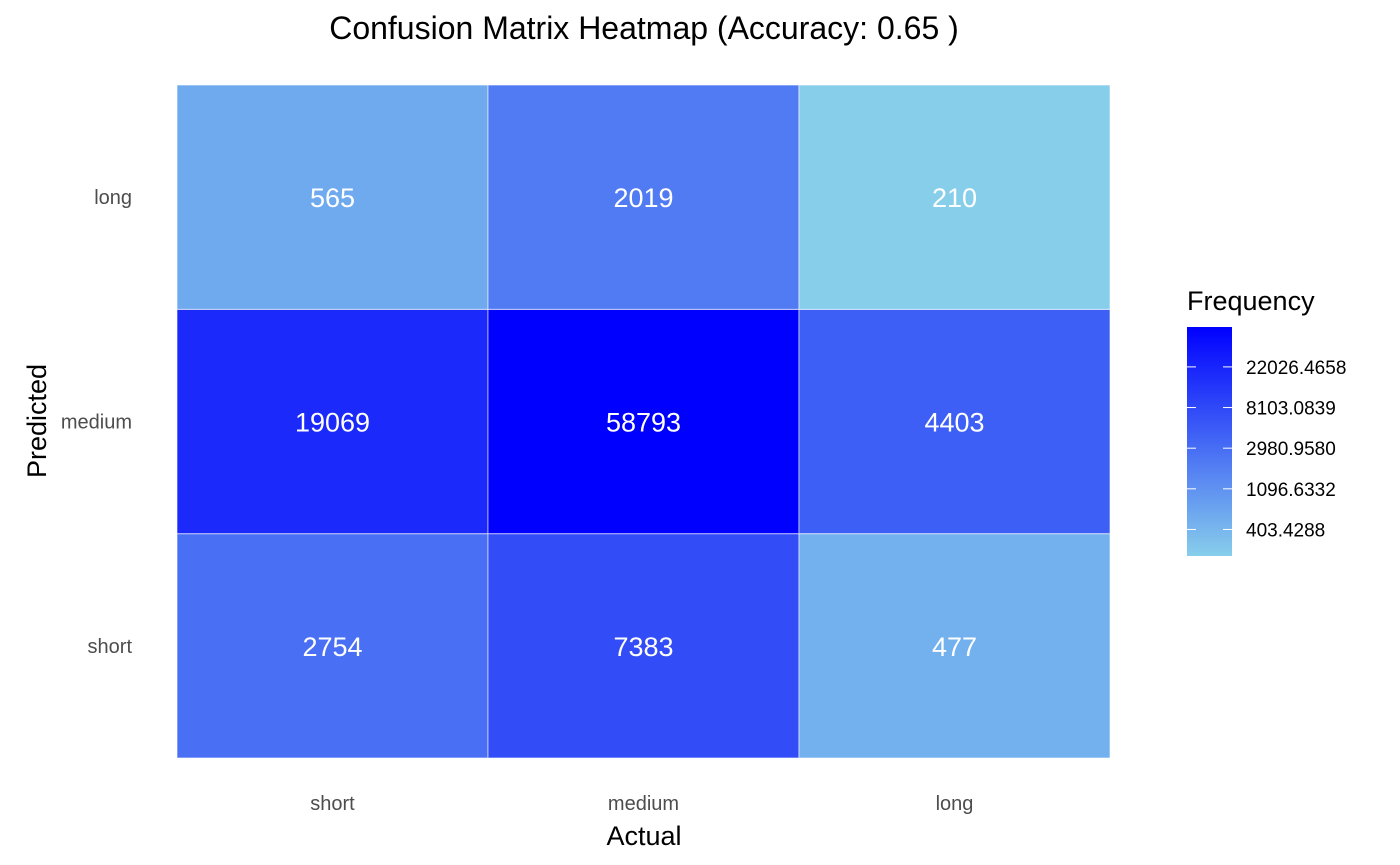 This screenshot has width=1400, height=865. I want to click on cell-value-short-medium: 7383, so click(643, 647).